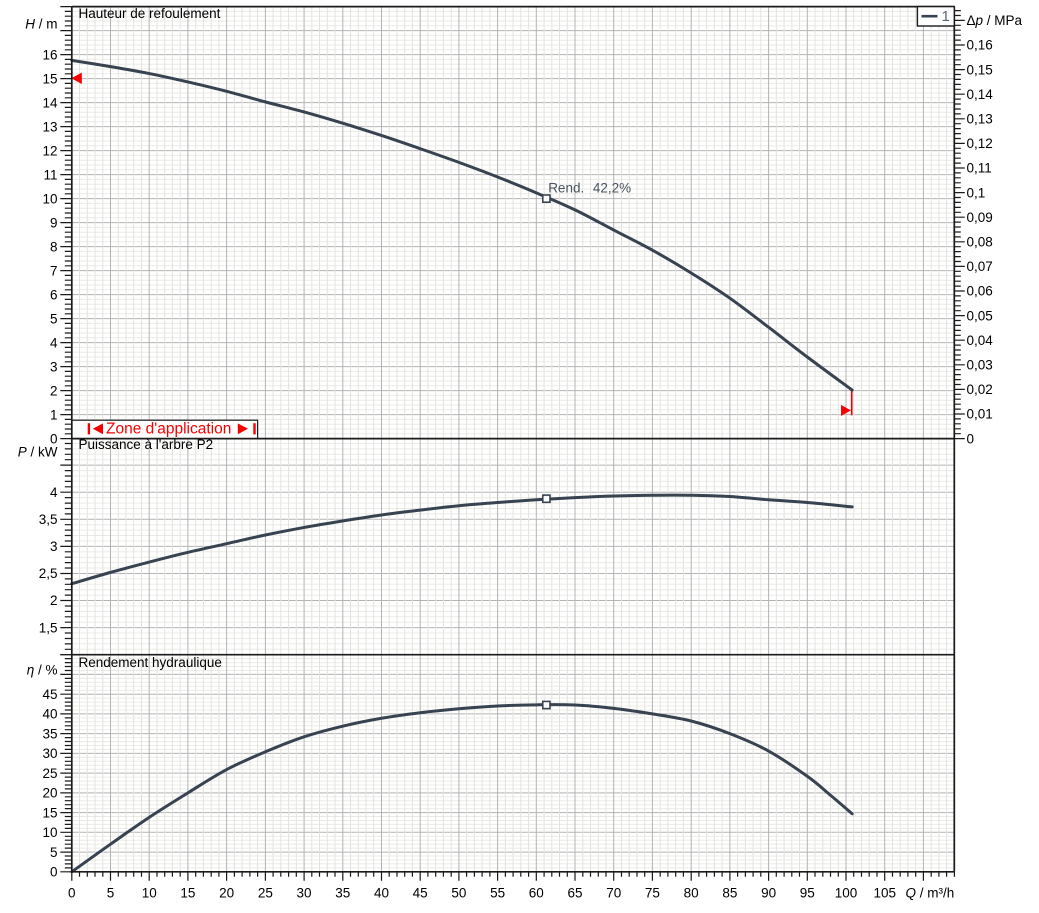 Image resolution: width=1039 pixels, height=913 pixels. Describe the element at coordinates (54, 492) in the screenshot. I see `tick-label-power: 4` at that location.